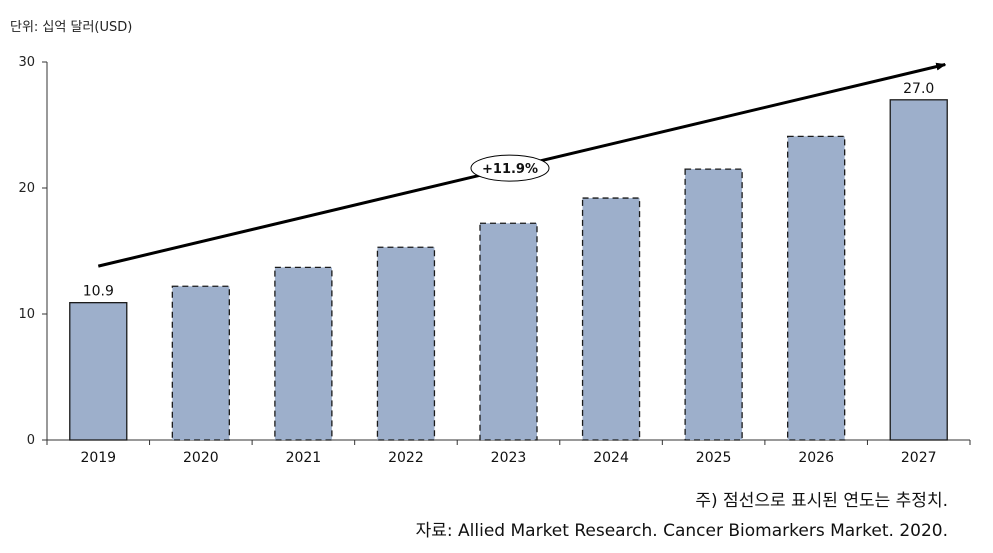 The image size is (993, 553). I want to click on x-tick-label: 2021, so click(304, 458).